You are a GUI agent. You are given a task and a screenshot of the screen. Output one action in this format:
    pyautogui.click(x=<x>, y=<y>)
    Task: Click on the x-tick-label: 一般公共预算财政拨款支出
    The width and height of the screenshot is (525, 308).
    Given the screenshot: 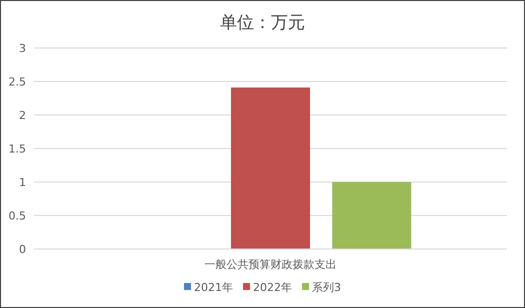 What is the action you would take?
    pyautogui.click(x=270, y=264)
    